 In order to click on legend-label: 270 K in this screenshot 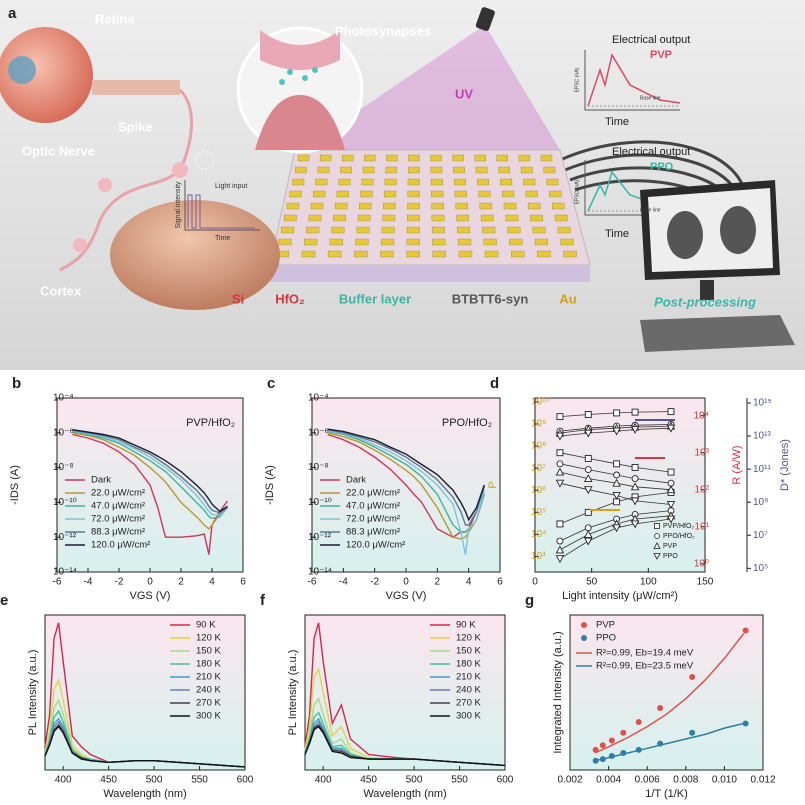, I will do `click(208, 703)`.